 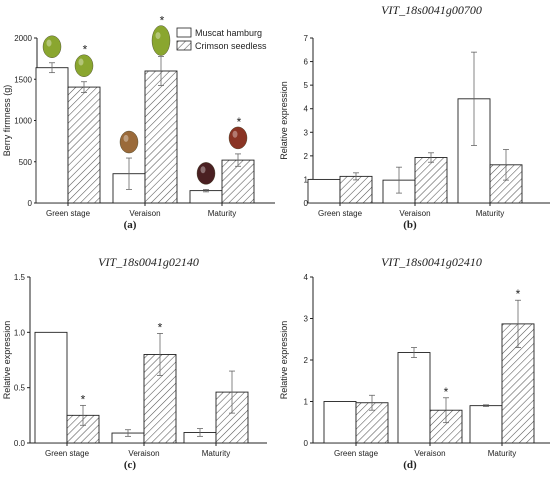 What do you see at coordinates (306, 62) in the screenshot?
I see `y-tick-label: 6` at bounding box center [306, 62].